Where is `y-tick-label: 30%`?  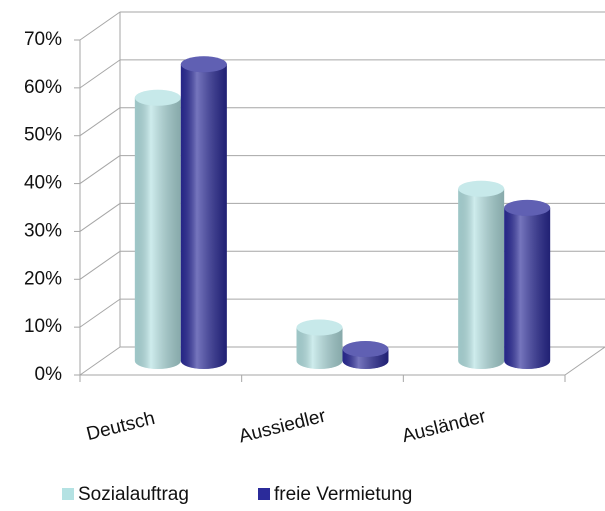 y-tick-label: 30% is located at coordinates (43, 230).